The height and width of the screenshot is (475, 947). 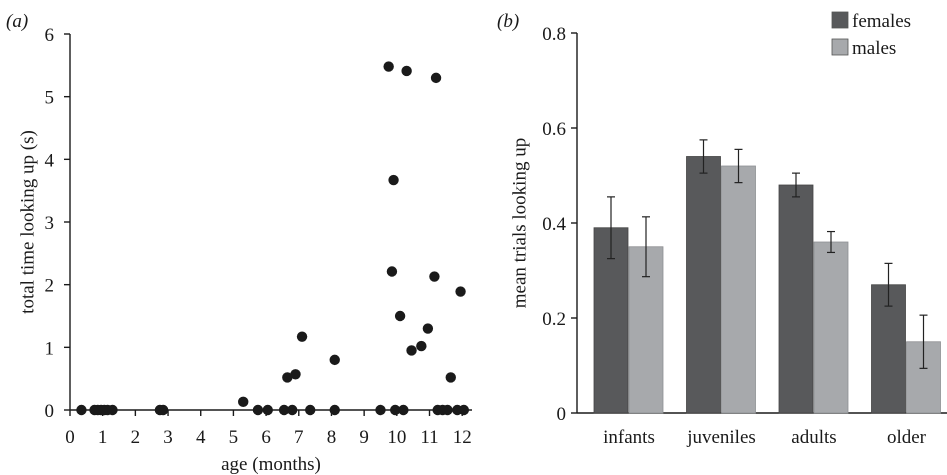 What do you see at coordinates (50, 286) in the screenshot?
I see `y-tick-label: 2` at bounding box center [50, 286].